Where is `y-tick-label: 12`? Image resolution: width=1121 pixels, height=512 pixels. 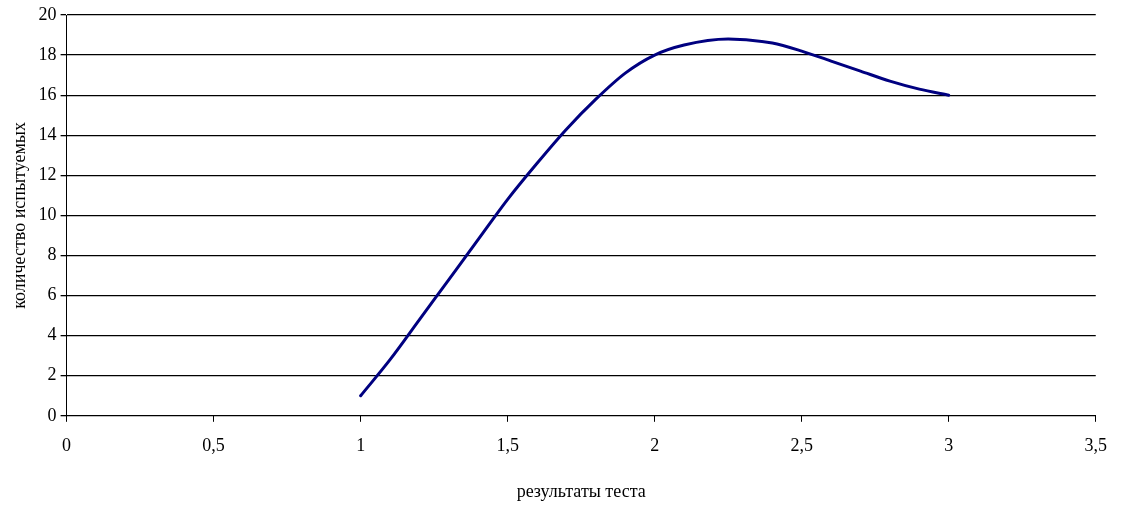
y-tick-label: 12 is located at coordinates (47, 174).